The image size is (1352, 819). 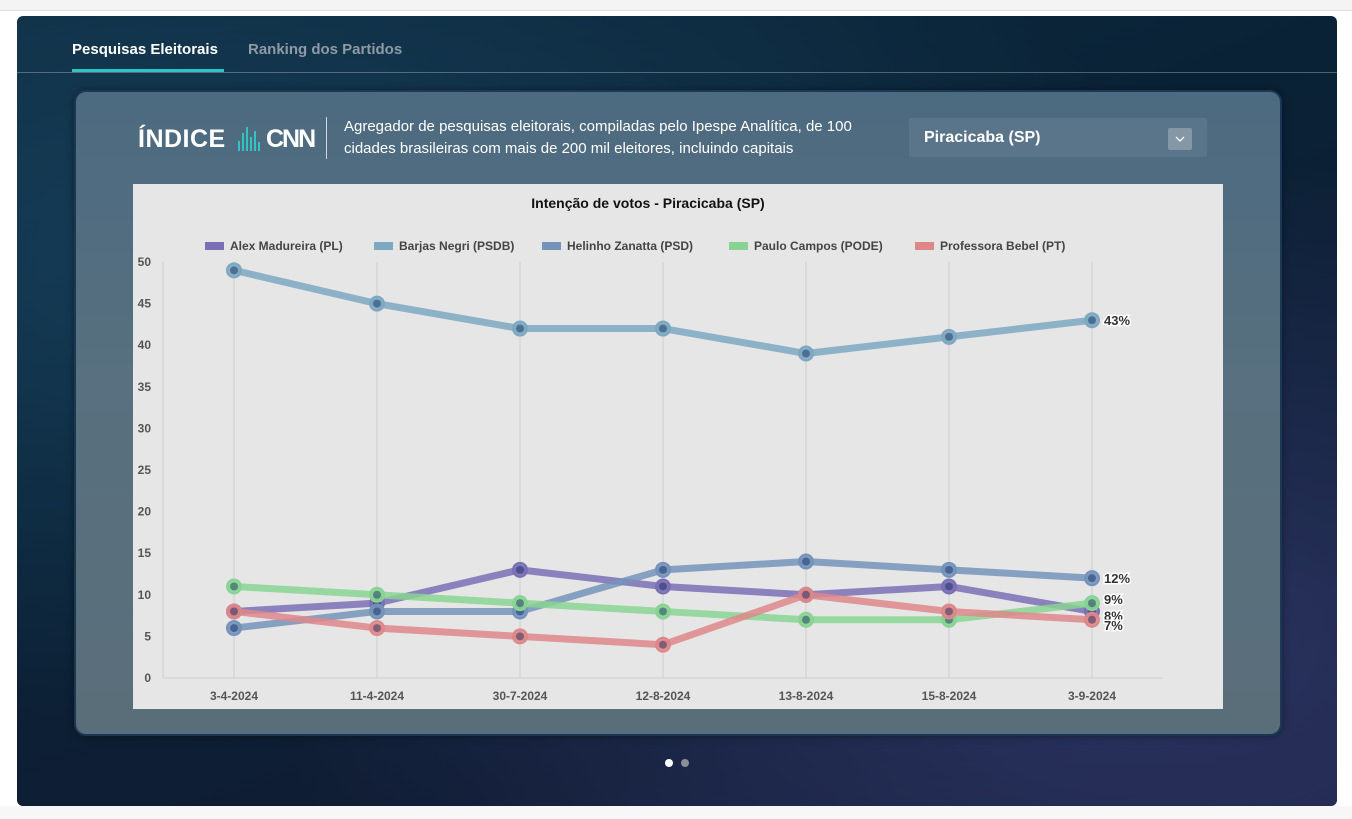 I want to click on logo-text: ÍNDICE, so click(x=182, y=139).